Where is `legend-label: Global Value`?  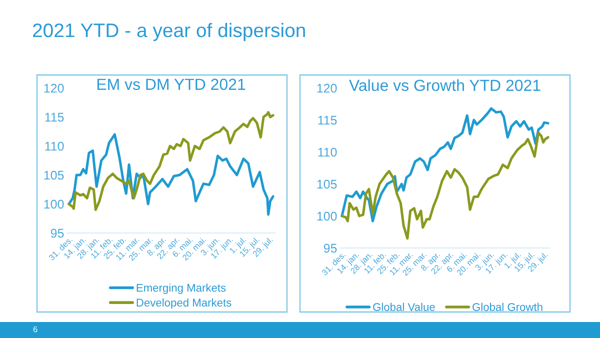 legend-label: Global Value is located at coordinates (404, 306).